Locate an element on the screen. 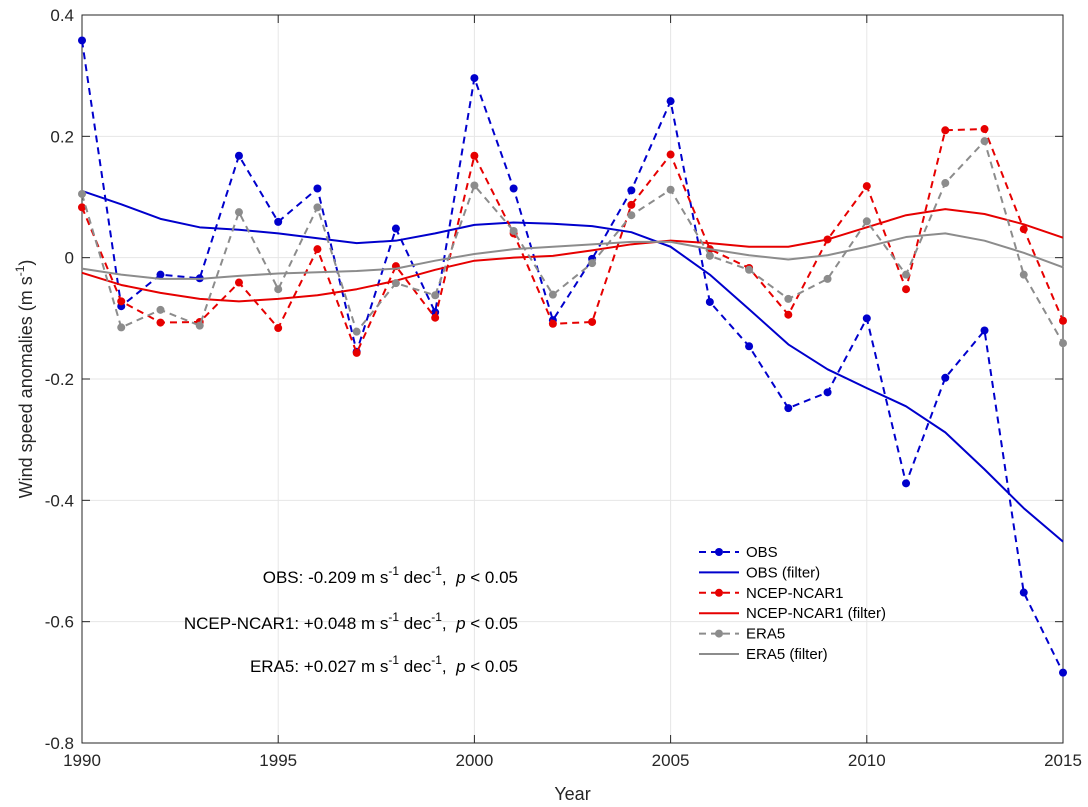  trend-text: OBS: -0.209 m s is located at coordinates (326, 577).